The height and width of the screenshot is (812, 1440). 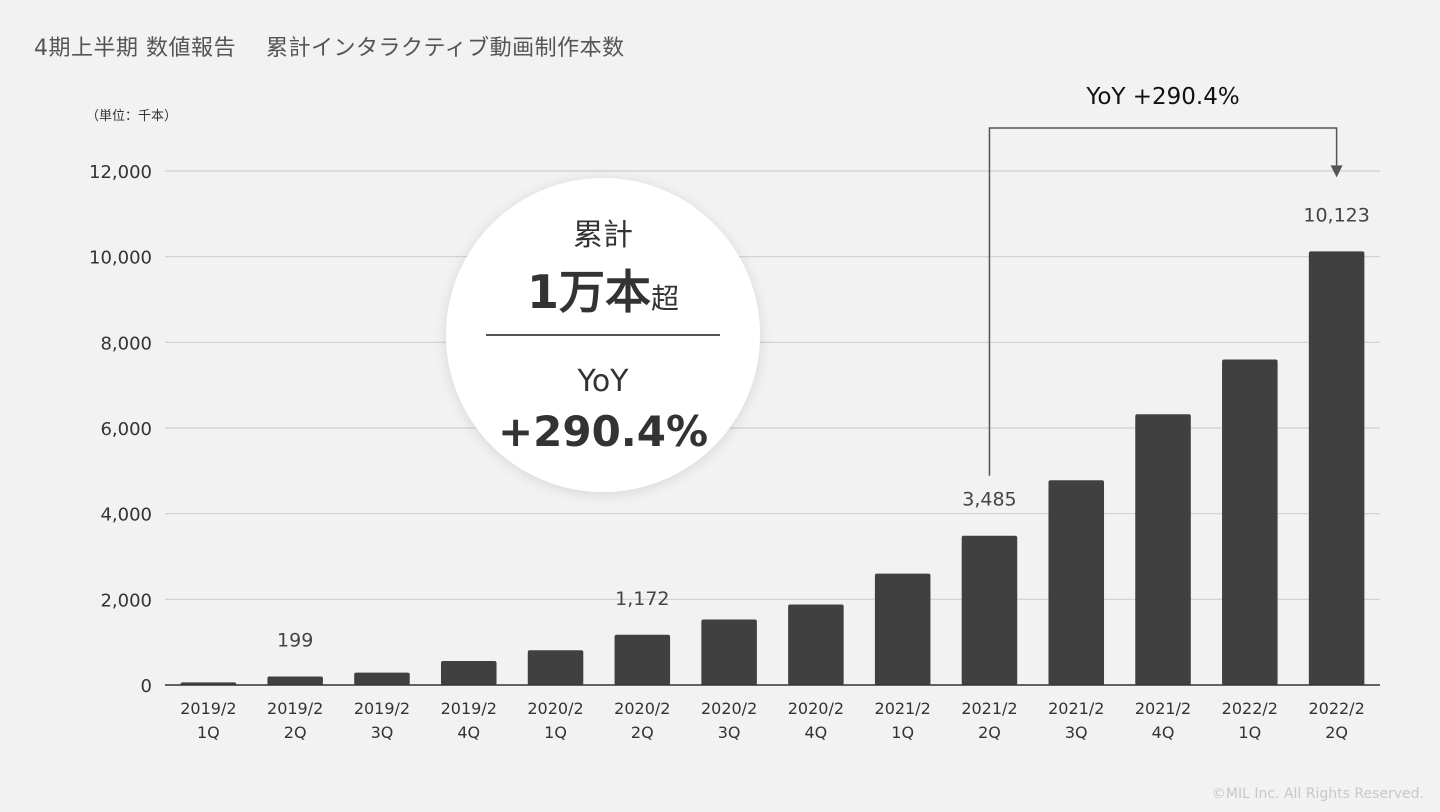 I want to click on data-label: 1,172, so click(x=642, y=599).